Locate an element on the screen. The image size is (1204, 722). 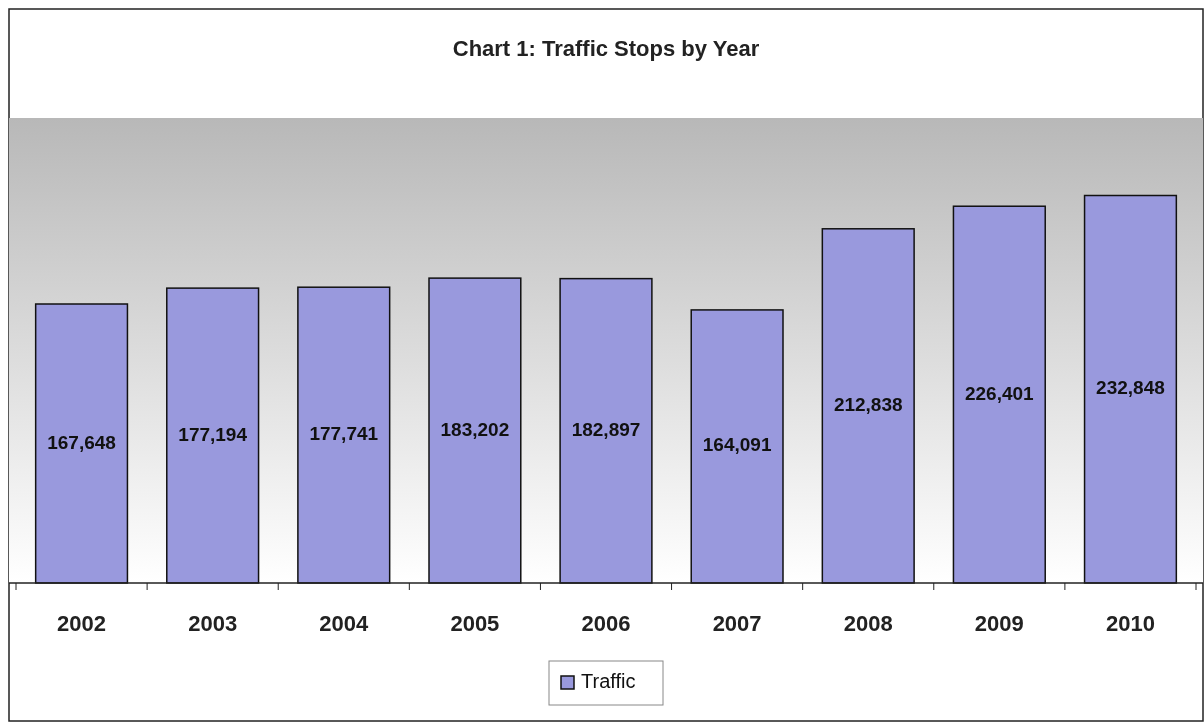
data-label: 164,091 is located at coordinates (737, 445).